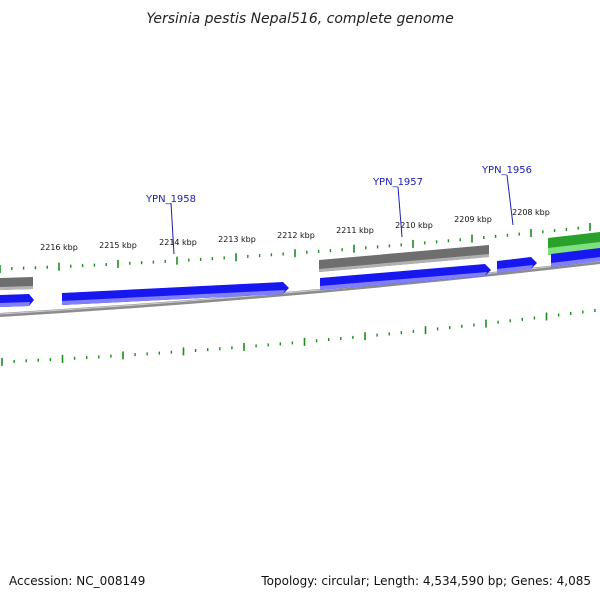  What do you see at coordinates (77, 581) in the screenshot?
I see `accession-label: Accession: NC_008149` at bounding box center [77, 581].